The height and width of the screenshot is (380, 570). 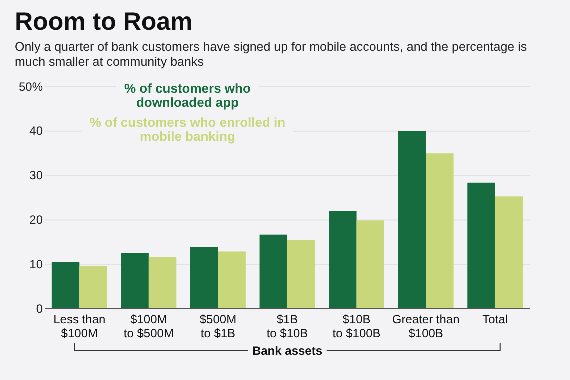 What do you see at coordinates (149, 326) in the screenshot?
I see `x-tick-label: $100M to $500M` at bounding box center [149, 326].